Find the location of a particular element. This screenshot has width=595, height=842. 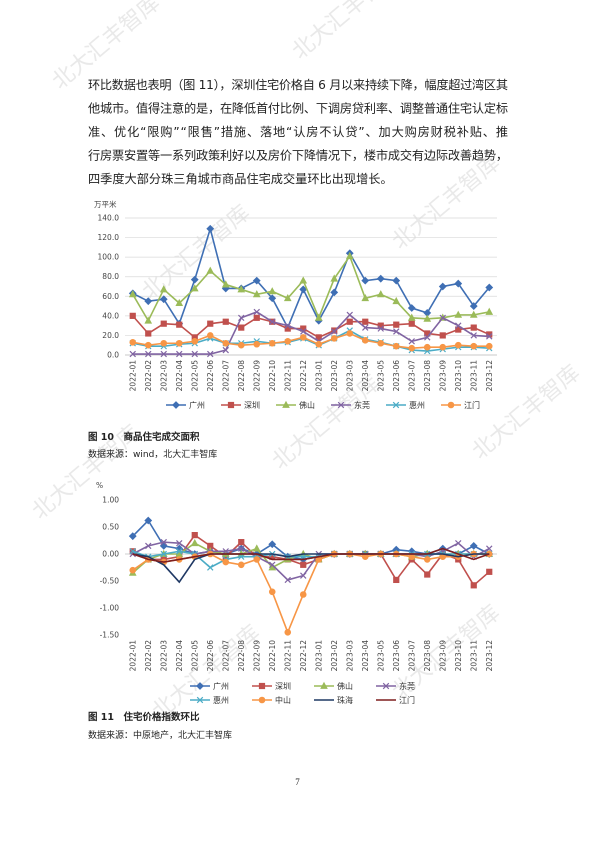

legend-label: 深圳 is located at coordinates (252, 405).